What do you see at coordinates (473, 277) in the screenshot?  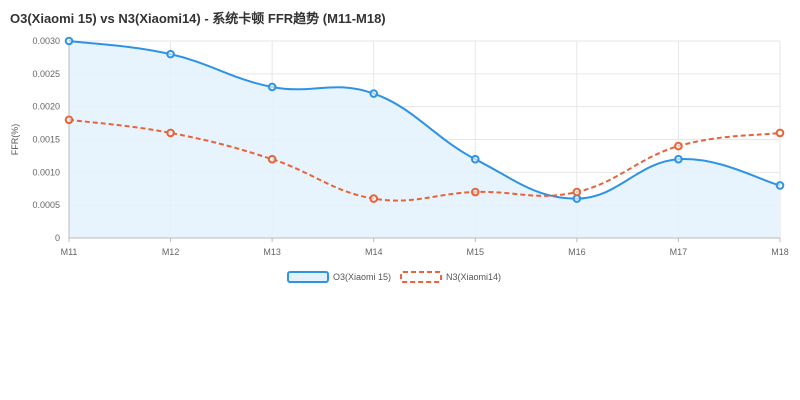 I see `legend-label: N3(Xiaomi14)` at bounding box center [473, 277].